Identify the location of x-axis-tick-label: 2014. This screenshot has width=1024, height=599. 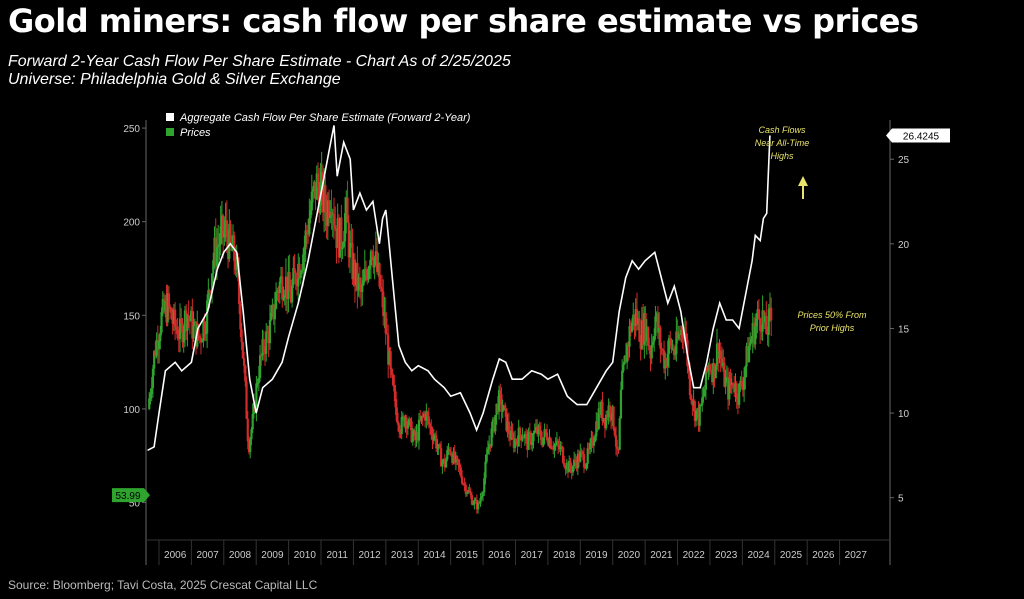
(434, 555).